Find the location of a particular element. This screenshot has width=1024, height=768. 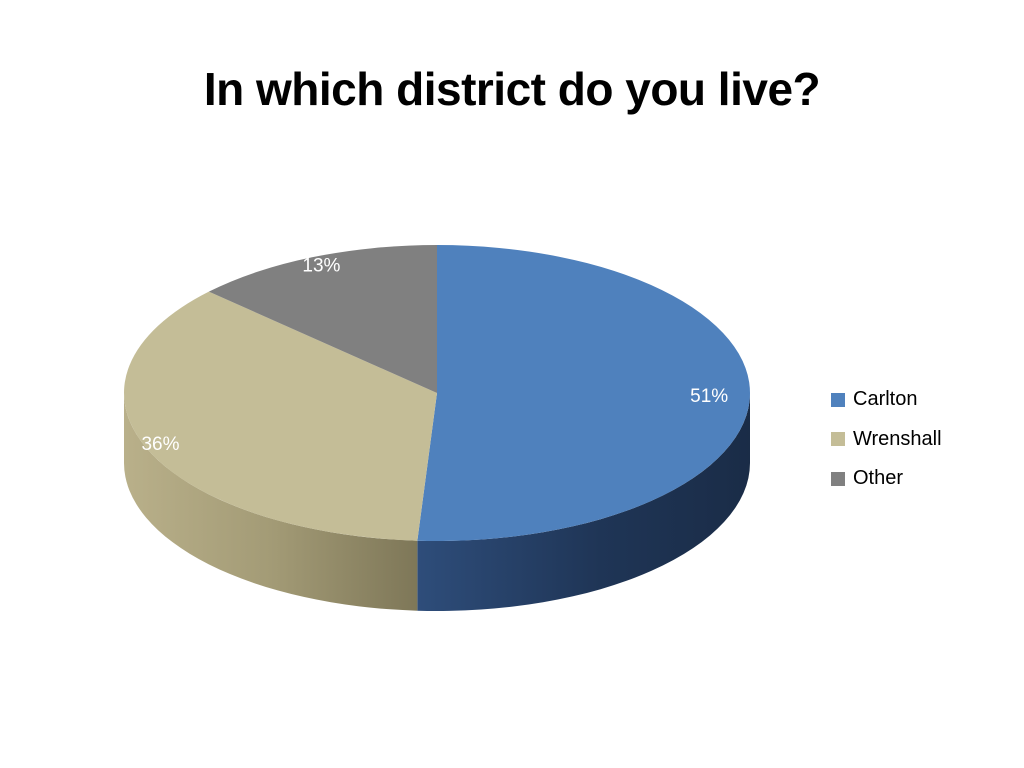

pie-slice-wrenshall is located at coordinates (280, 416).